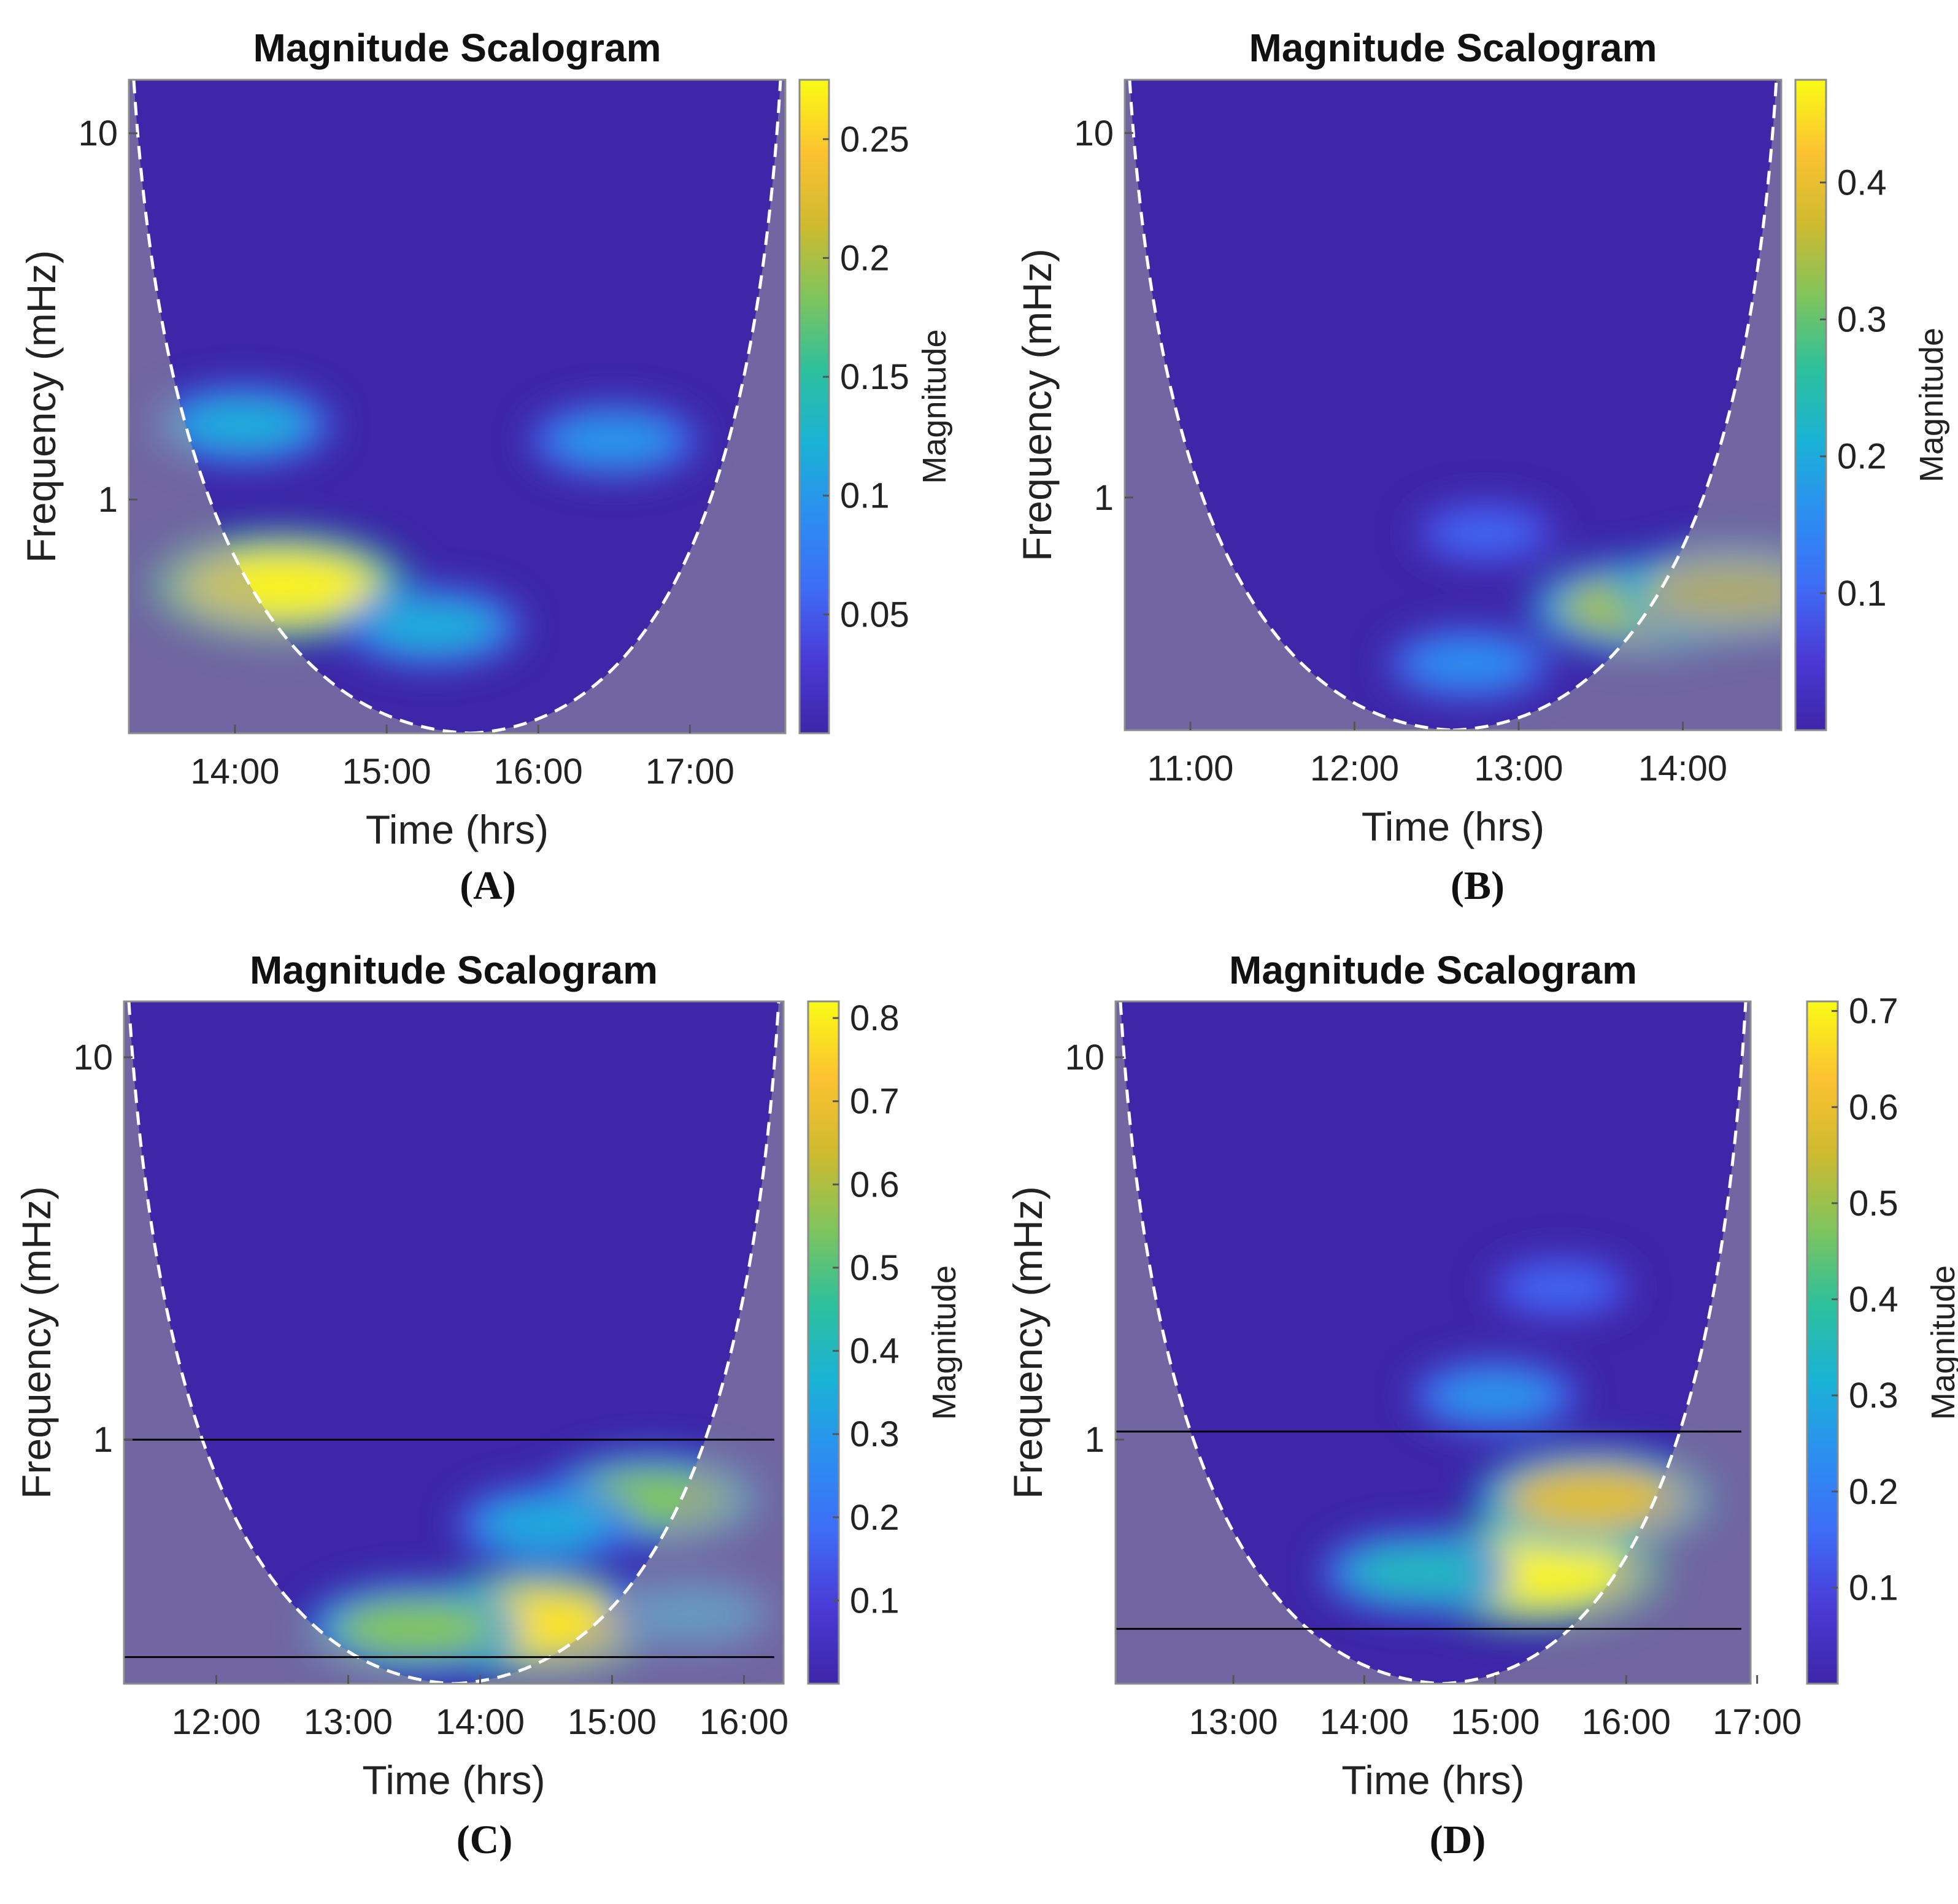 Image resolution: width=1958 pixels, height=1904 pixels. I want to click on x-tick-label: 17:00, so click(1758, 1722).